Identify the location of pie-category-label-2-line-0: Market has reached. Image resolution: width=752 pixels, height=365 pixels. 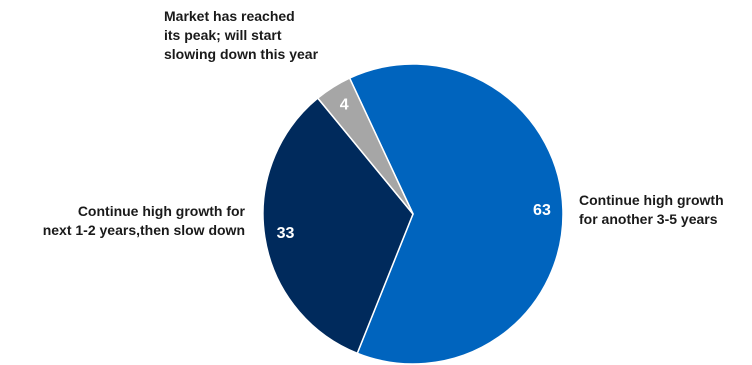
(229, 16).